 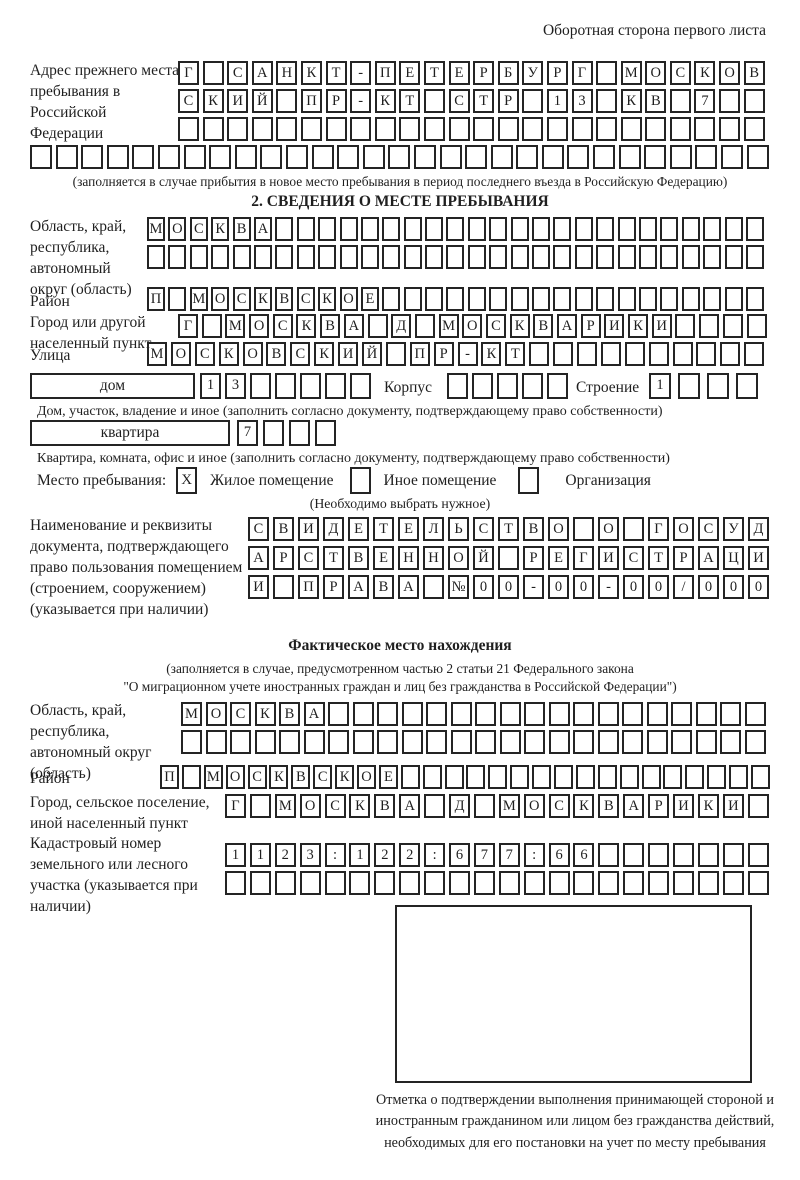 I want to click on char-cell: П, so click(x=311, y=101).